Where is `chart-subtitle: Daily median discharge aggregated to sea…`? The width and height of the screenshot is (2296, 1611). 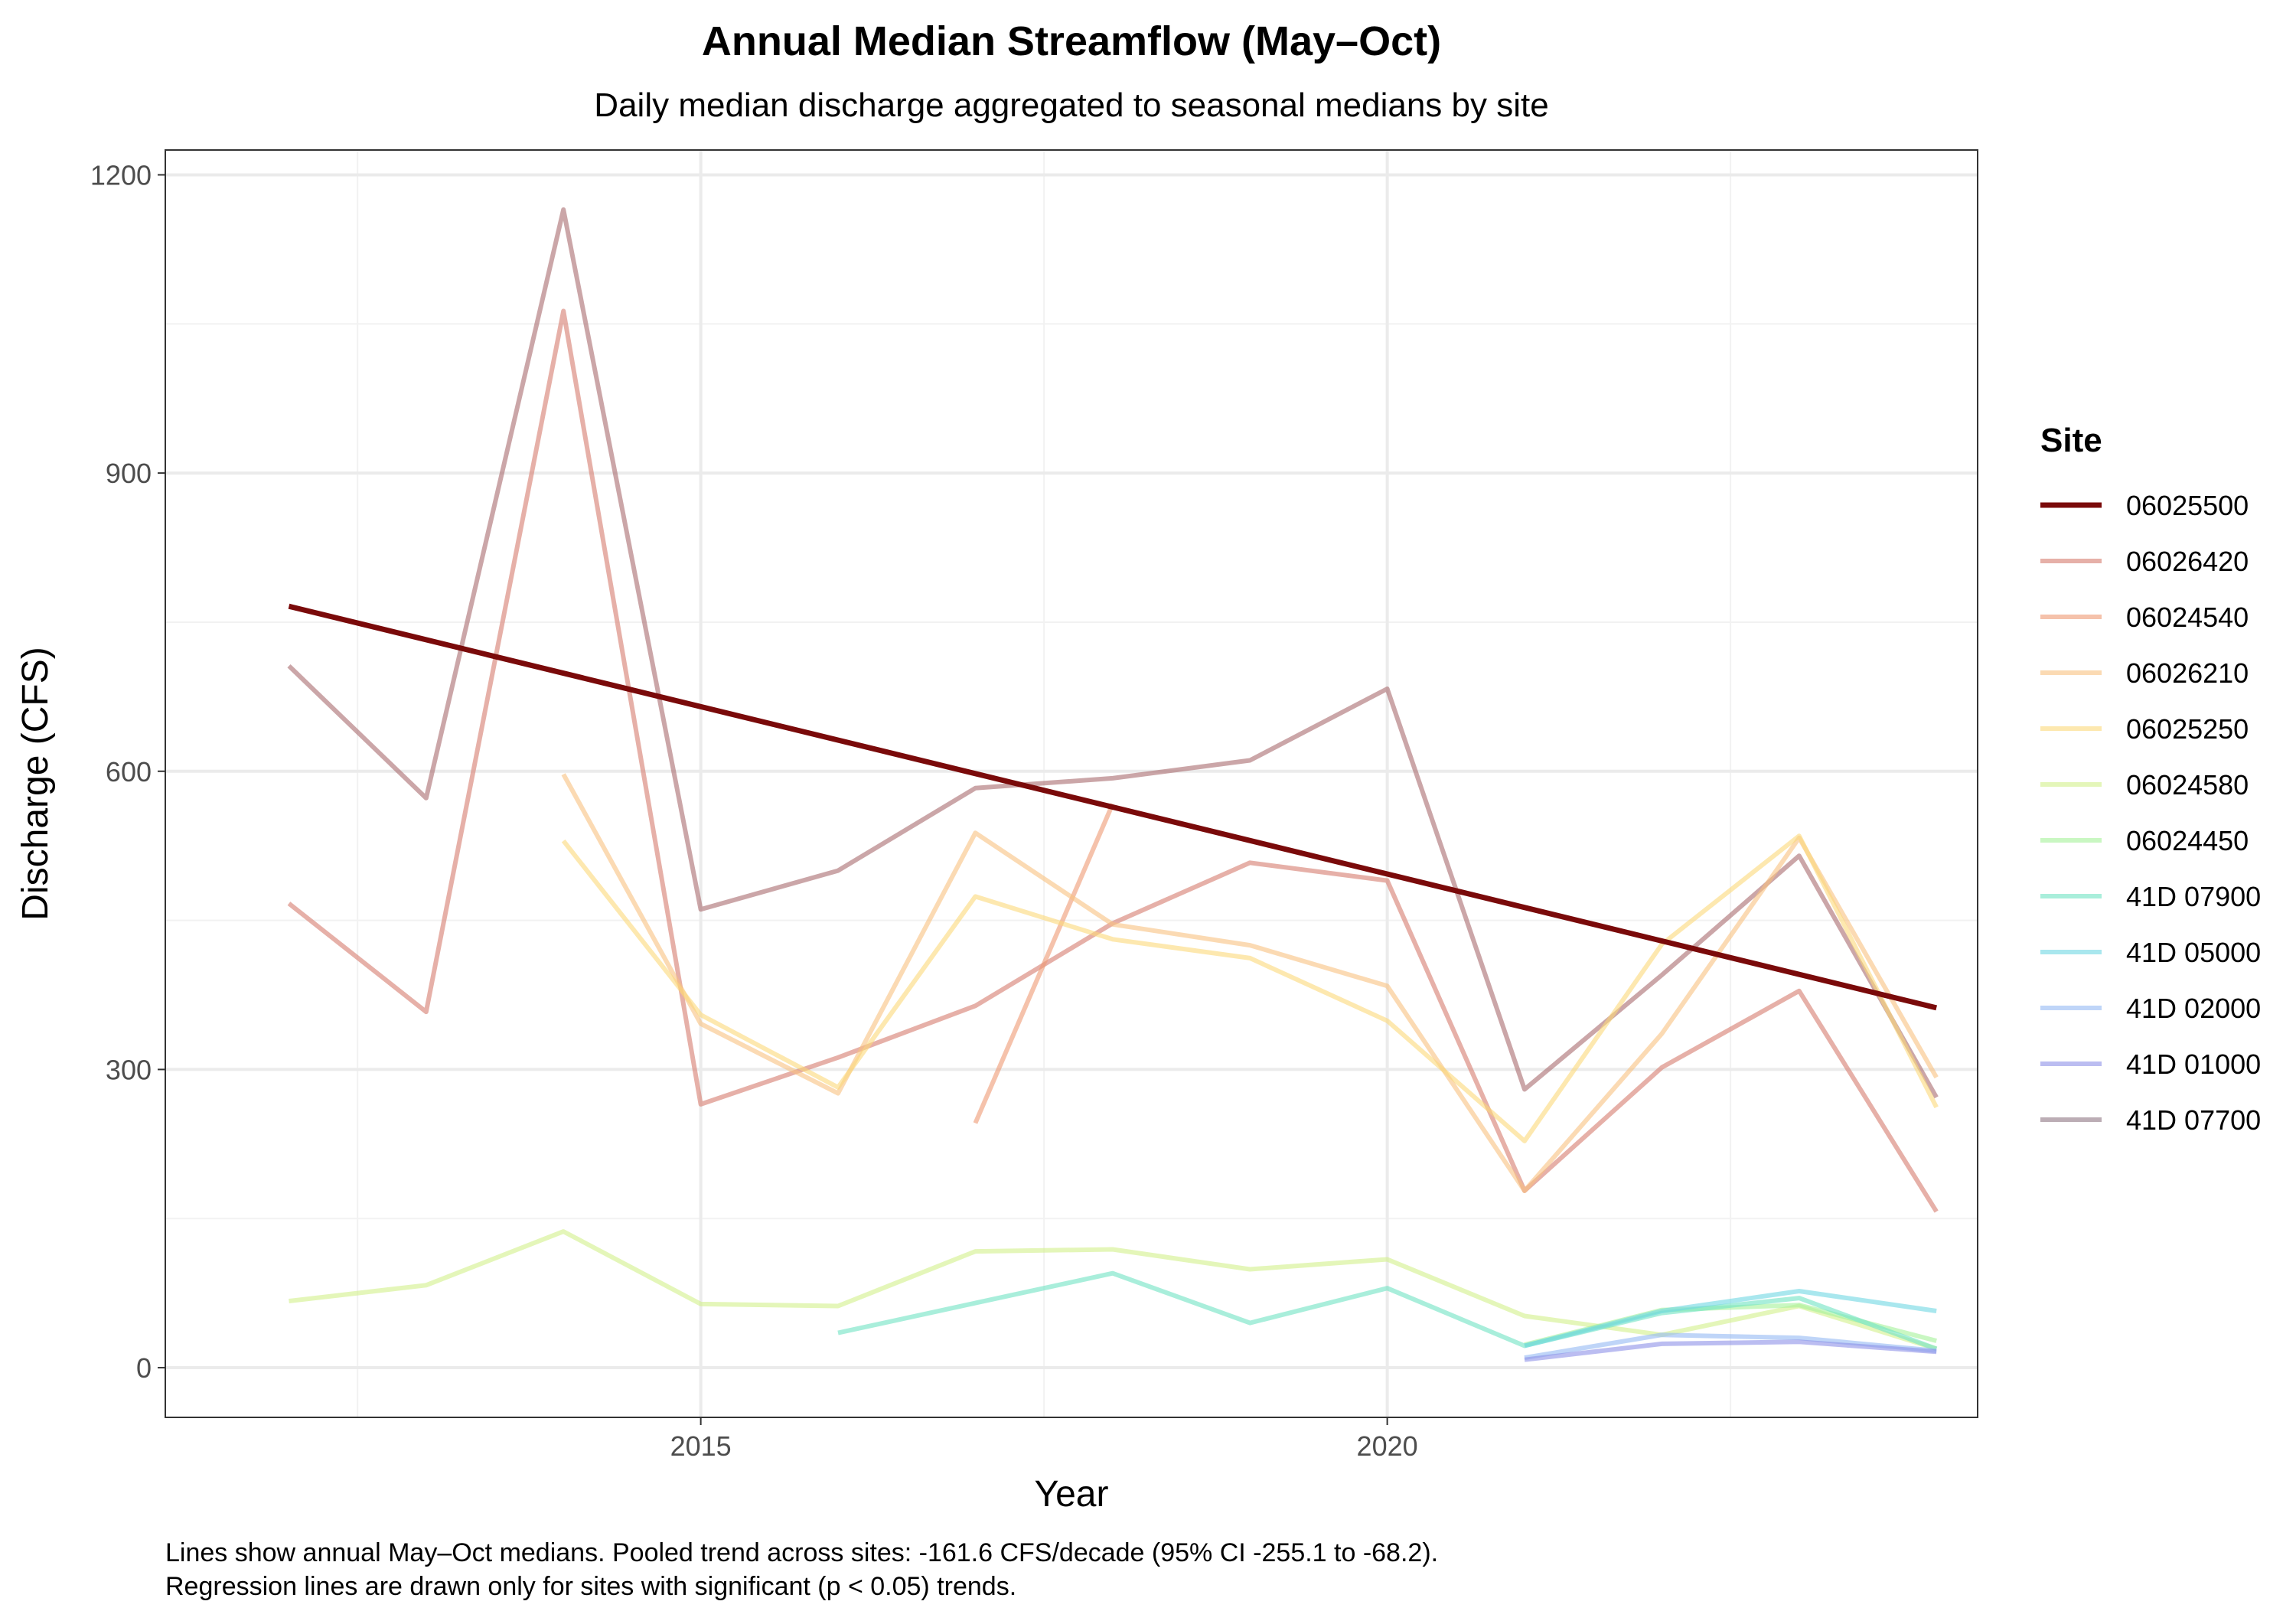 chart-subtitle: Daily median discharge aggregated to sea… is located at coordinates (1071, 105).